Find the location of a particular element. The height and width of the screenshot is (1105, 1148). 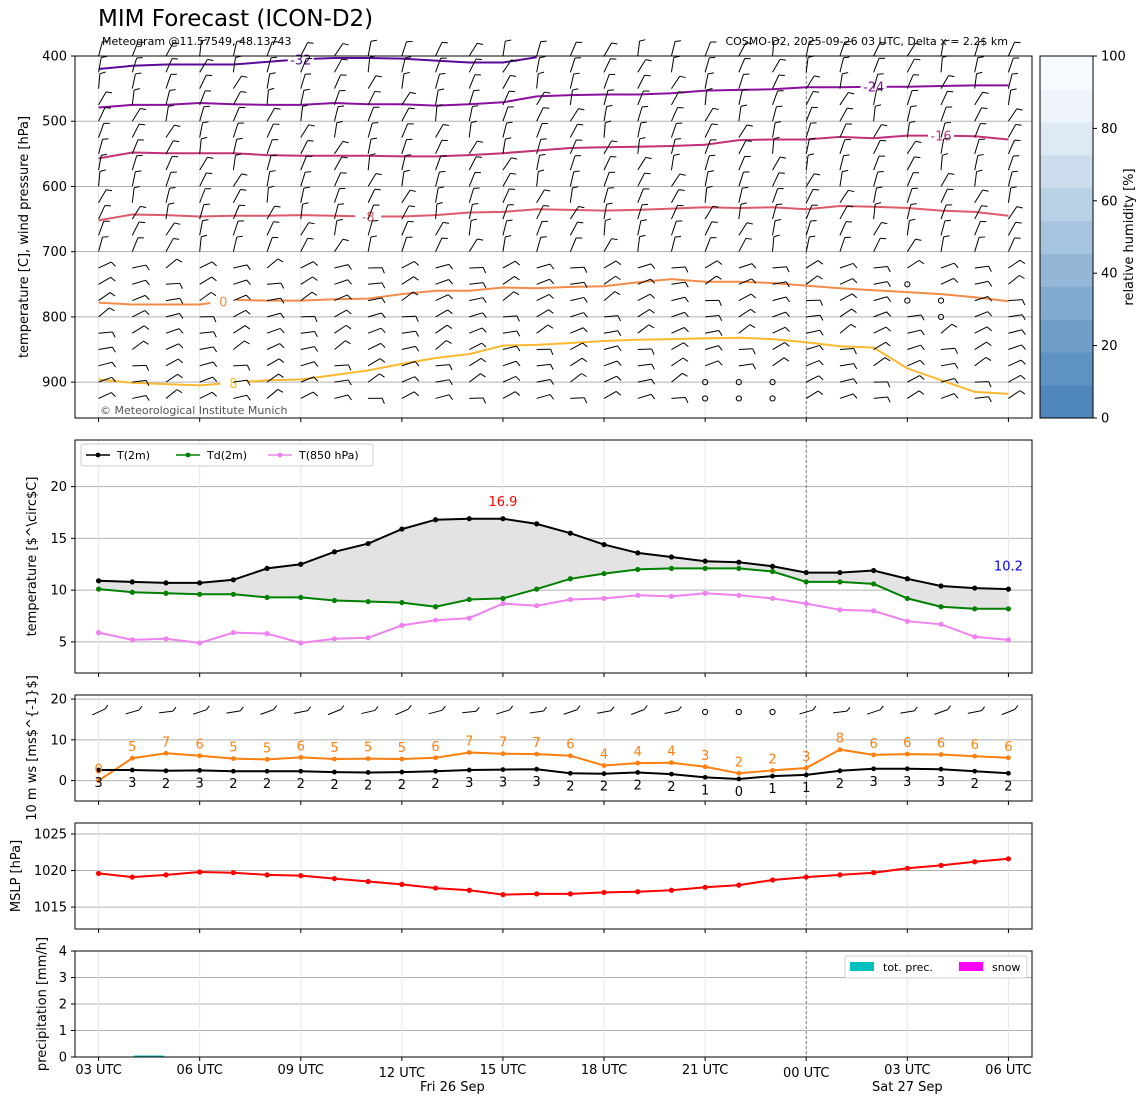

x-tick-label: 18 UTC is located at coordinates (604, 1070).